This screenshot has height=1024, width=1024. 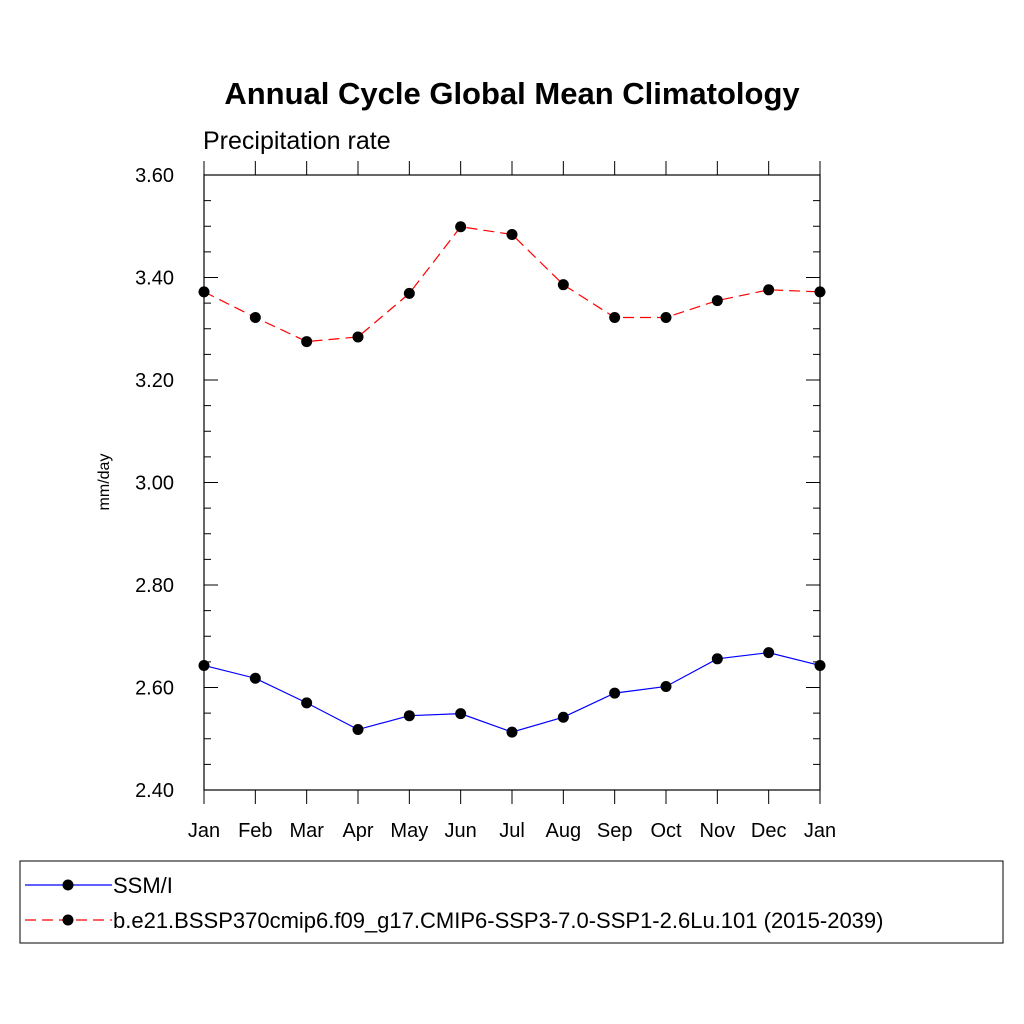 I want to click on x-tick-label: Aug, so click(x=564, y=831).